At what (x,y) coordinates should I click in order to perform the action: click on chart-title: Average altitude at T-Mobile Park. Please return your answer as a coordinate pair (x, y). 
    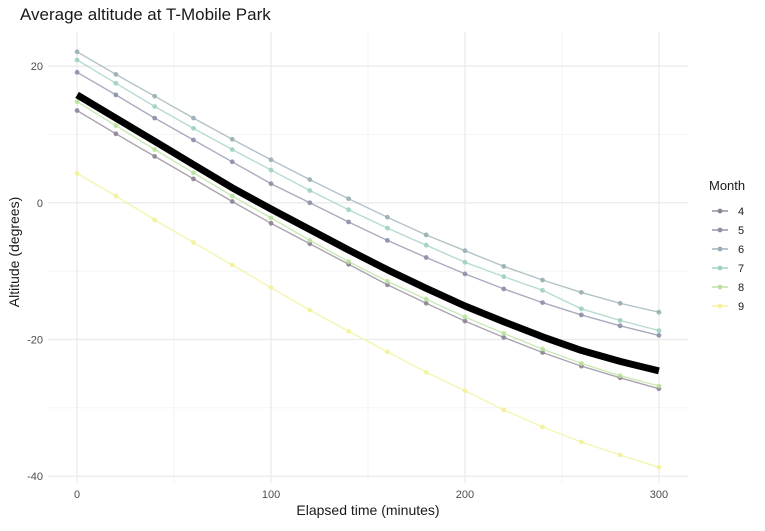
    Looking at the image, I should click on (145, 14).